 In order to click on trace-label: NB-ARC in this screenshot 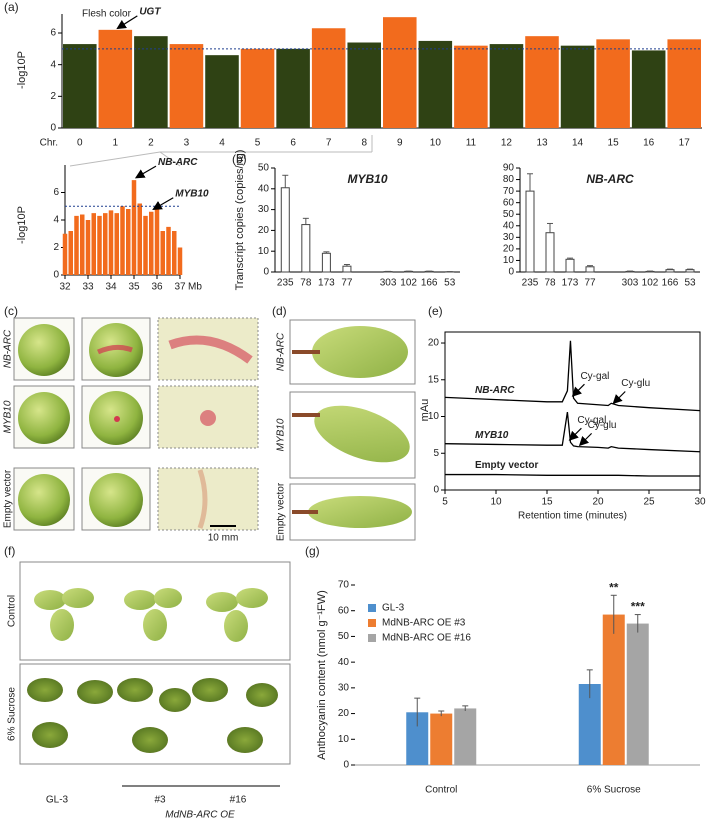, I will do `click(495, 390)`.